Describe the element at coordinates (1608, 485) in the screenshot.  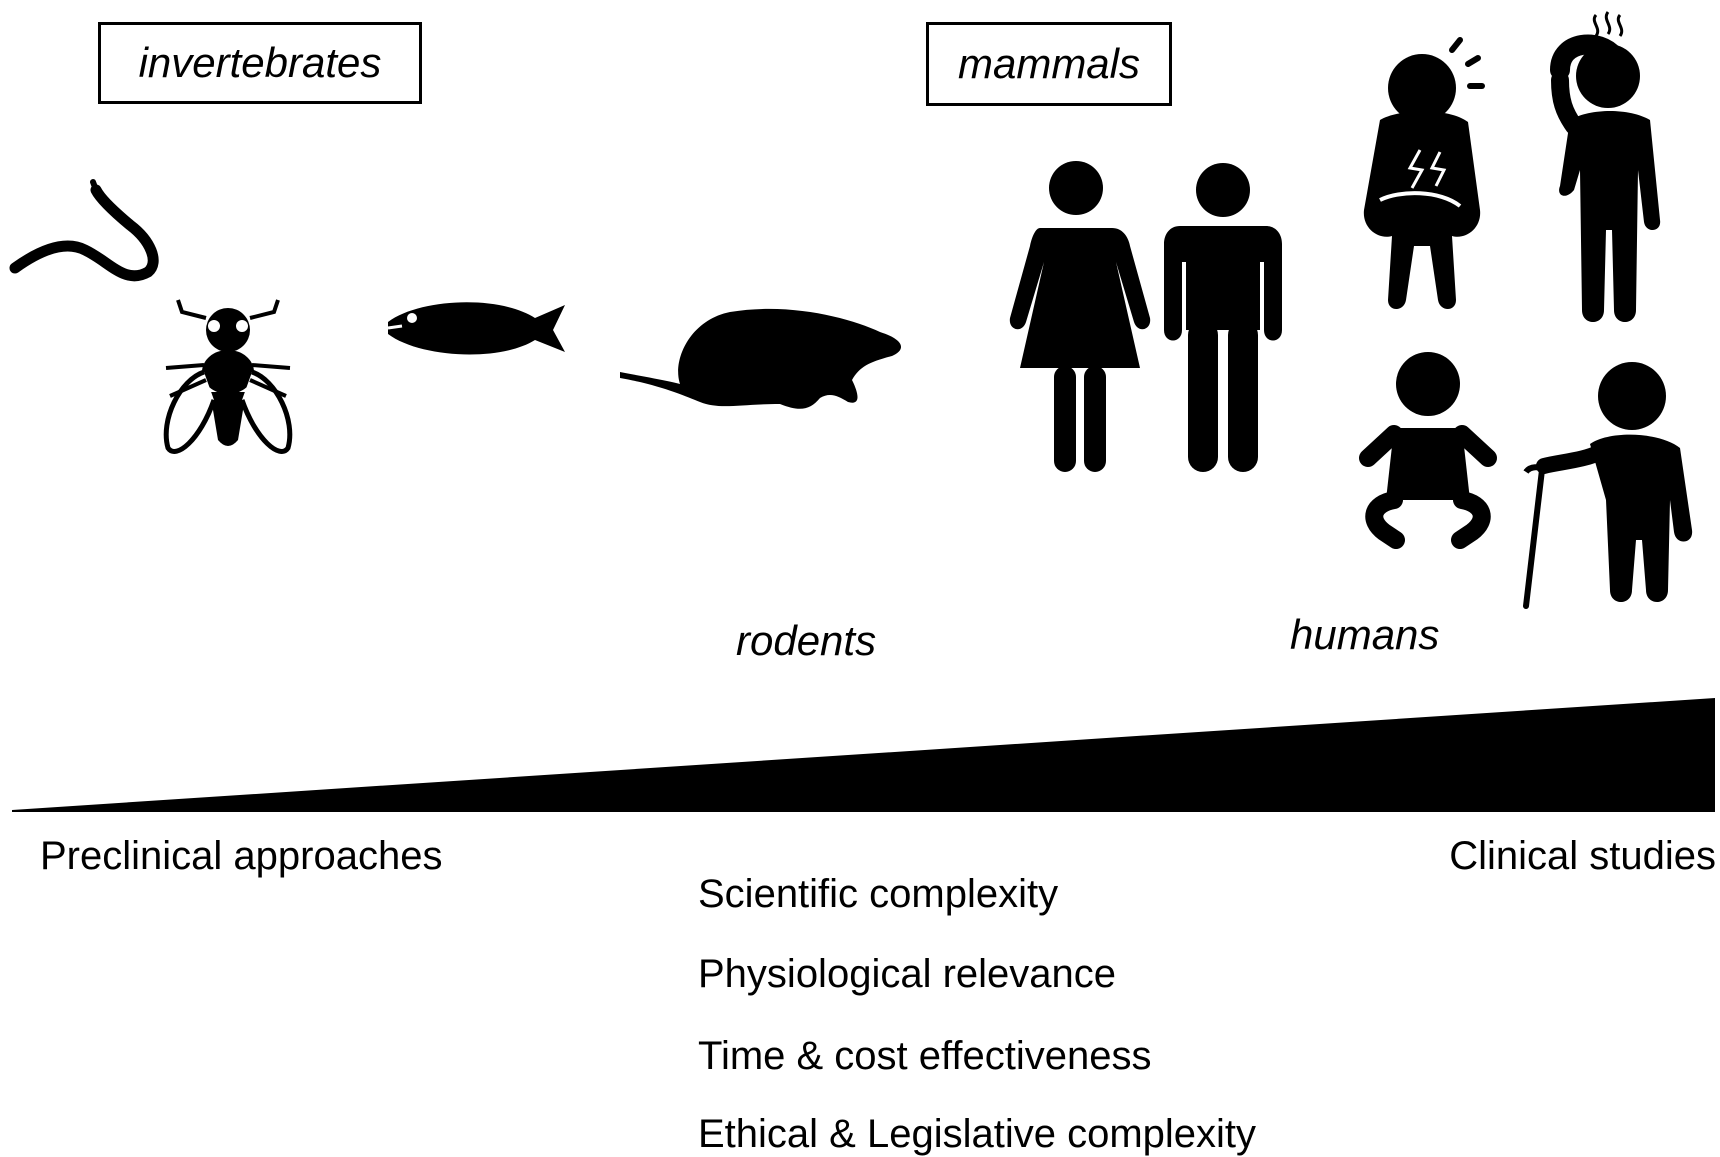
I see `elderly-person-icon` at that location.